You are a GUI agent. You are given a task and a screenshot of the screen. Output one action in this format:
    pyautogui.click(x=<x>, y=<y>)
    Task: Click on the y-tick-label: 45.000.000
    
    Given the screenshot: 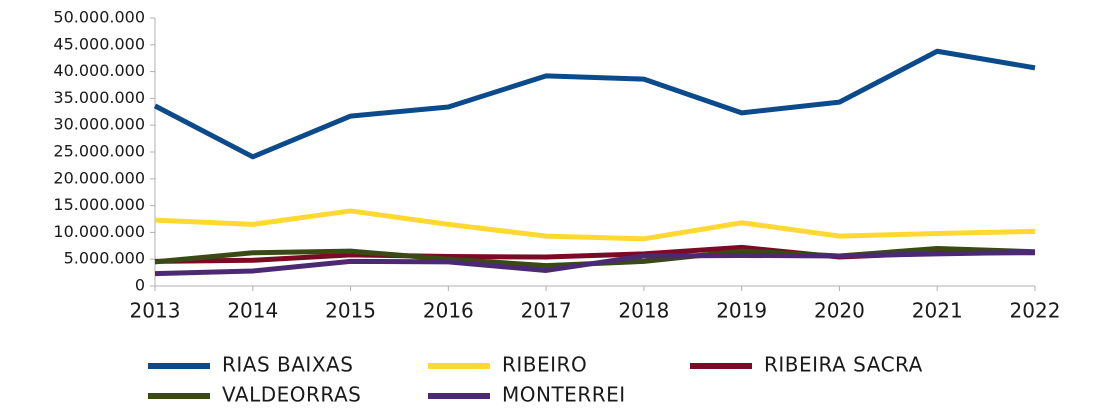 What is the action you would take?
    pyautogui.click(x=99, y=43)
    